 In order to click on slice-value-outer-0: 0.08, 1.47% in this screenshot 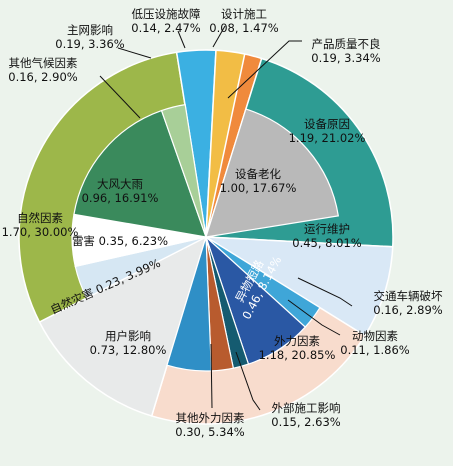, I will do `click(244, 28)`.